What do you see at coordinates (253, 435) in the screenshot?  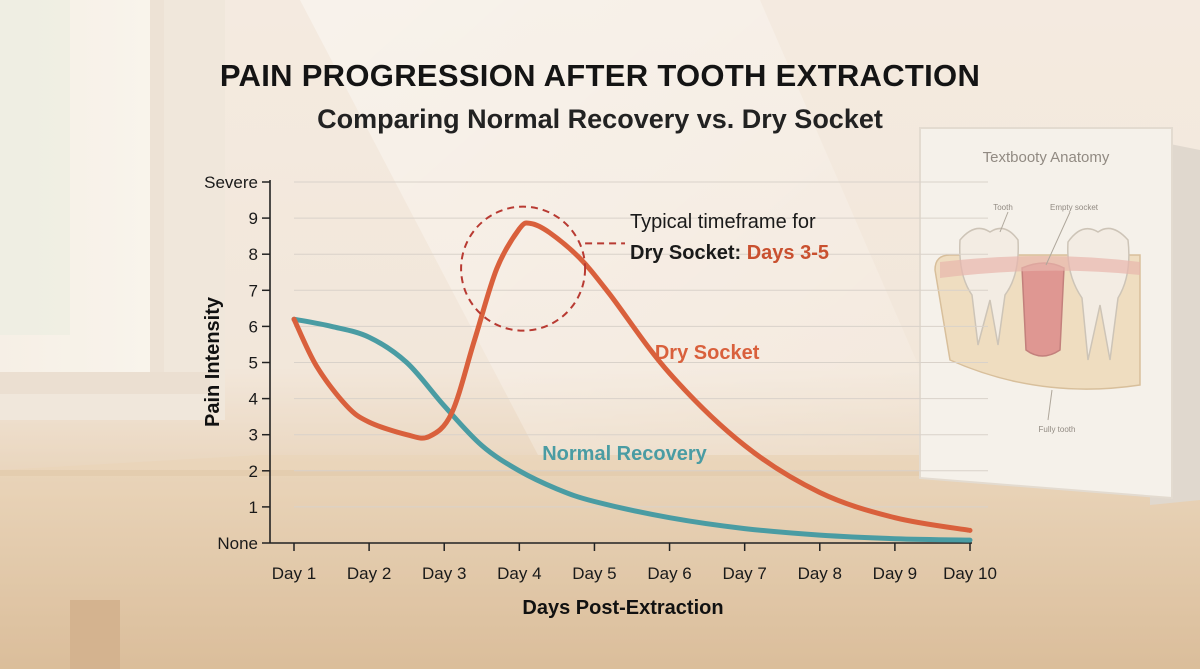 I see `y-tick-label: 3` at bounding box center [253, 435].